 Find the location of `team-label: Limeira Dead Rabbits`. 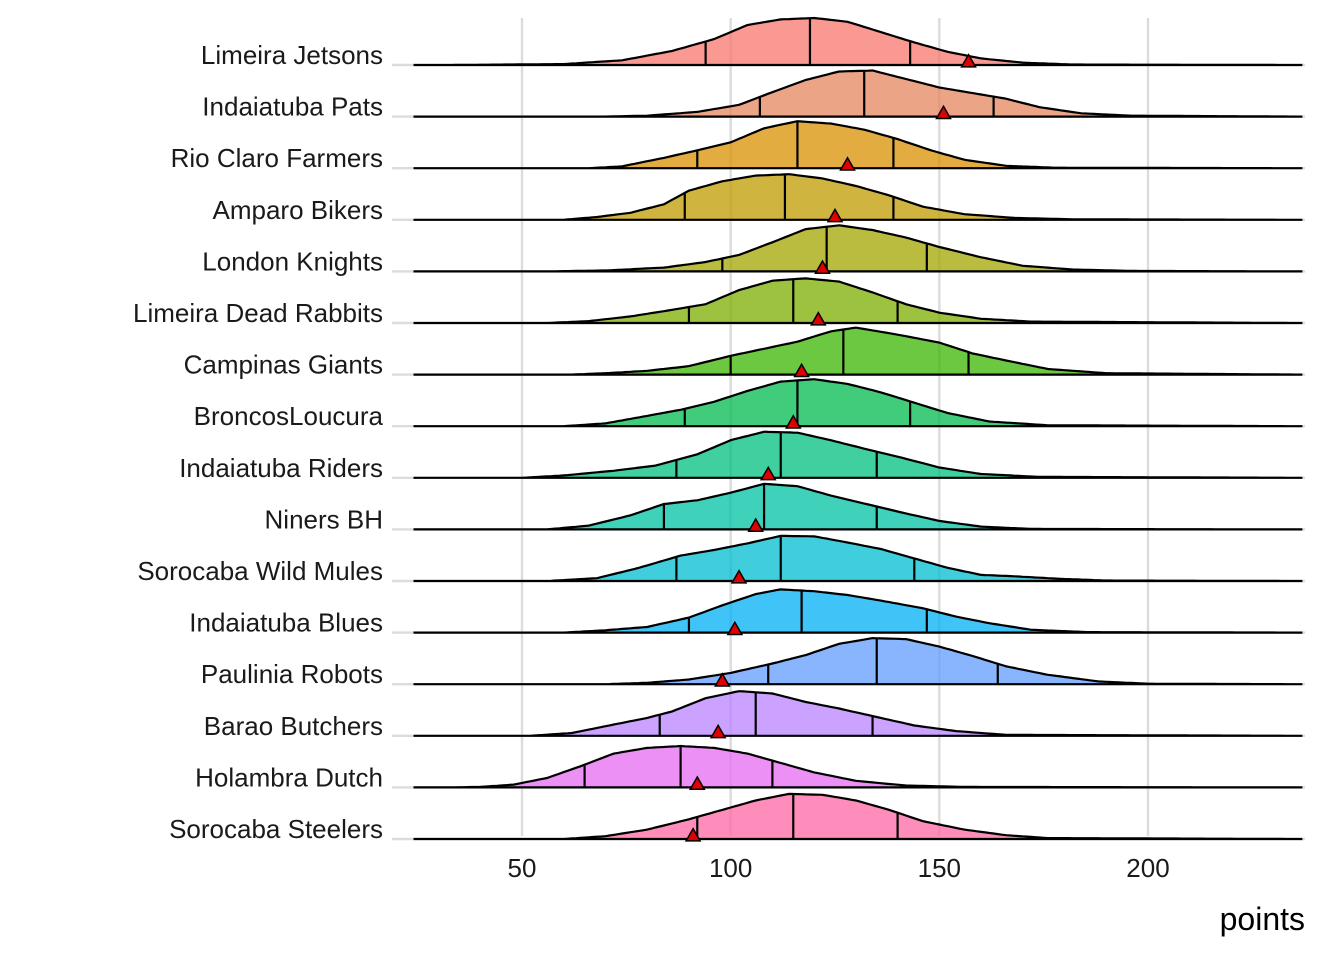

team-label: Limeira Dead Rabbits is located at coordinates (258, 313).